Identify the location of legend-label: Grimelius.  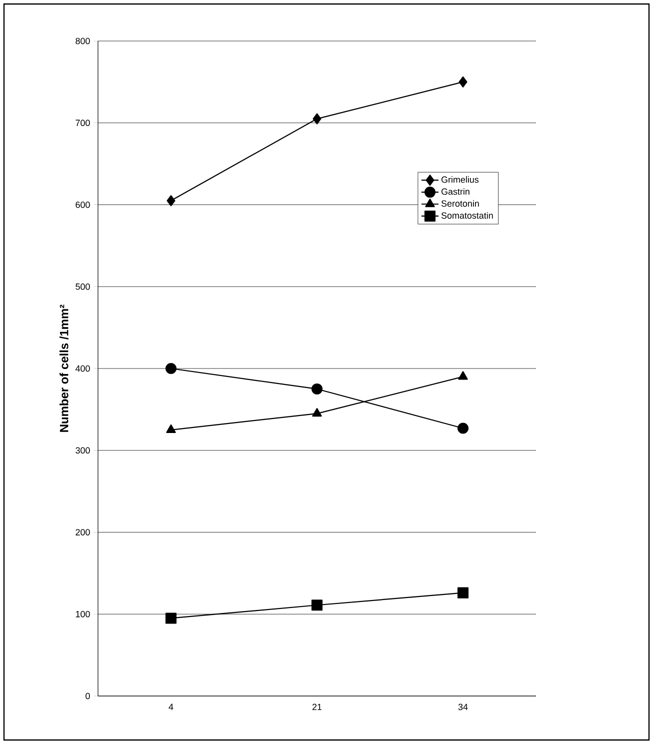
(460, 179).